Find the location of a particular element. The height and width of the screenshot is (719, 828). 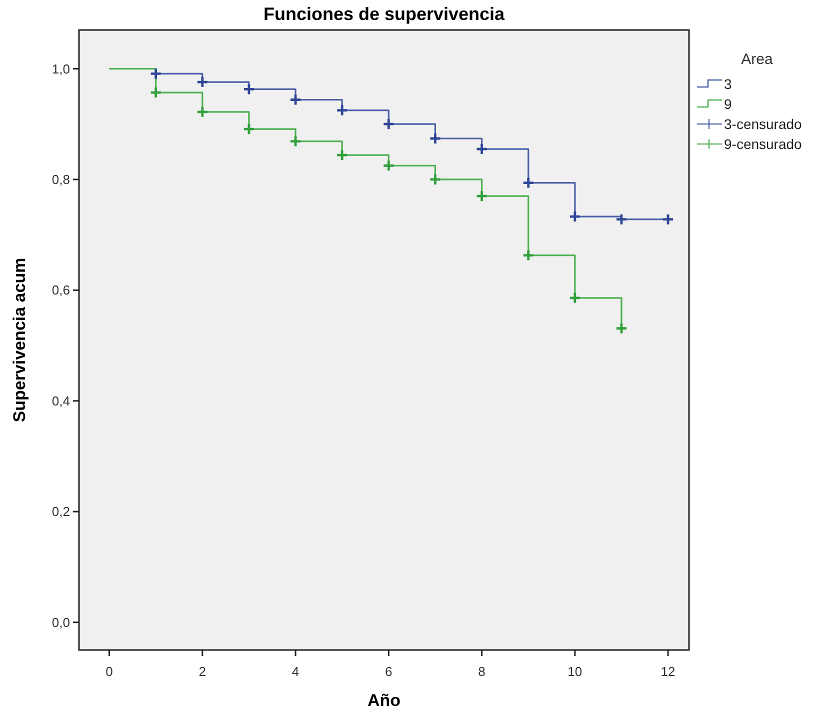

x-tick-label: 10 is located at coordinates (575, 671).